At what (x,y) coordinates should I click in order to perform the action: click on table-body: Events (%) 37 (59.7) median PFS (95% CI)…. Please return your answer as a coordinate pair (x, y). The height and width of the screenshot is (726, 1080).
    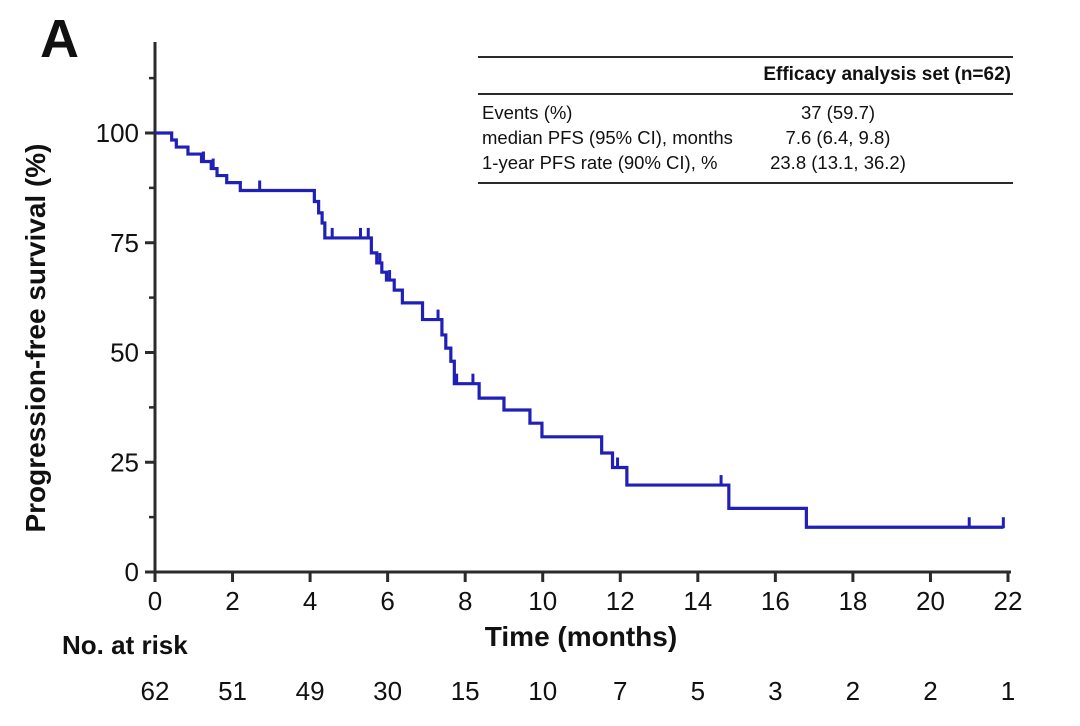
    Looking at the image, I should click on (745, 138).